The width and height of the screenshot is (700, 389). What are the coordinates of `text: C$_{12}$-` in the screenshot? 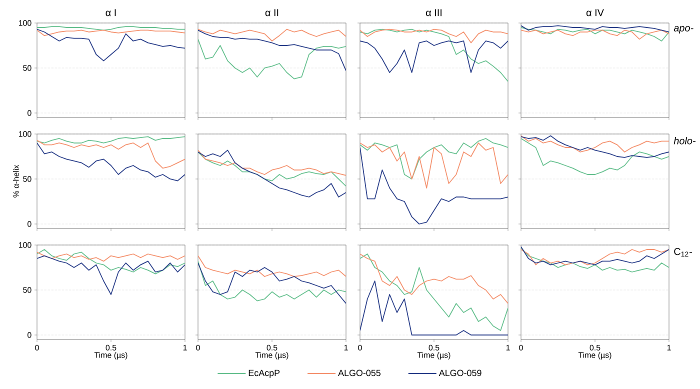 It's located at (683, 252).